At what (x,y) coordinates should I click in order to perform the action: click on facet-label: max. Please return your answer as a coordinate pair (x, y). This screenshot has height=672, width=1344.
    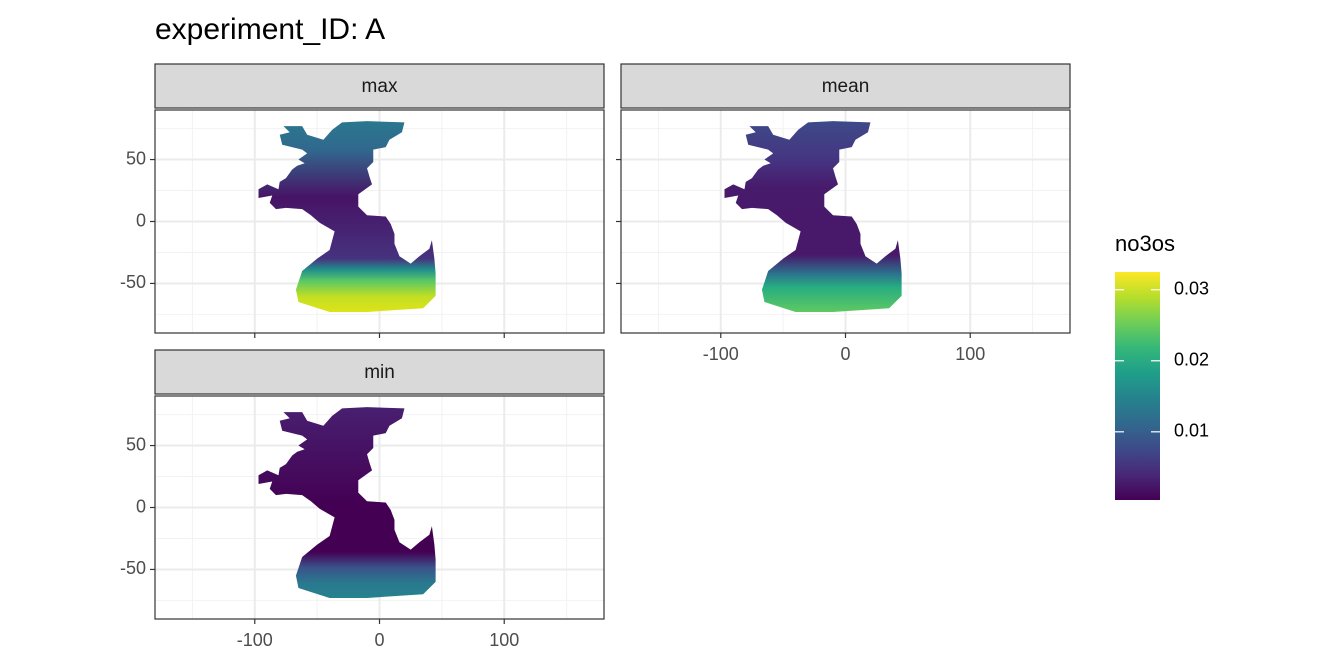
    Looking at the image, I should click on (380, 86).